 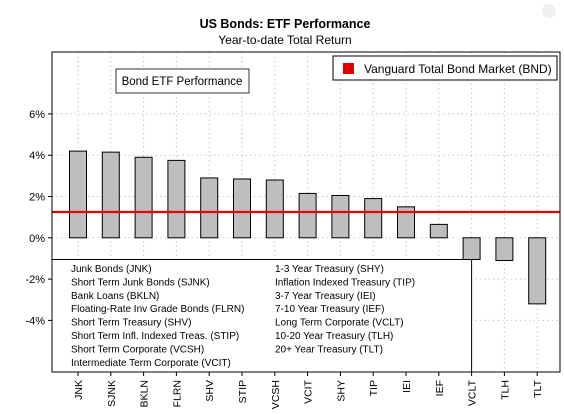 What do you see at coordinates (330, 309) in the screenshot?
I see `key-right-entry: 7-10 Year Treasury (IEF)` at bounding box center [330, 309].